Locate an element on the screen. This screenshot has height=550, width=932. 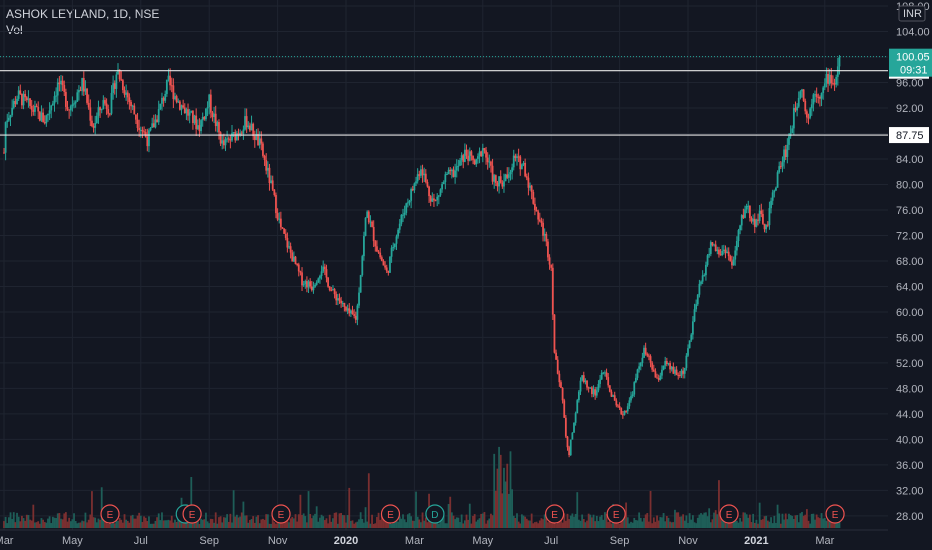
volume-bars is located at coordinates (422, 487).